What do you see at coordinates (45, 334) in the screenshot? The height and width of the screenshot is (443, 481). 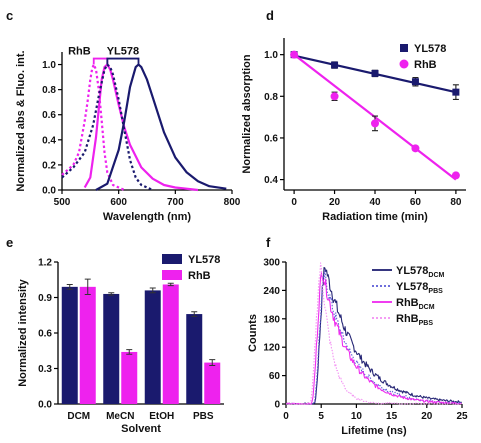 I see `panel-e-y-tick-label: 0.6` at bounding box center [45, 334].